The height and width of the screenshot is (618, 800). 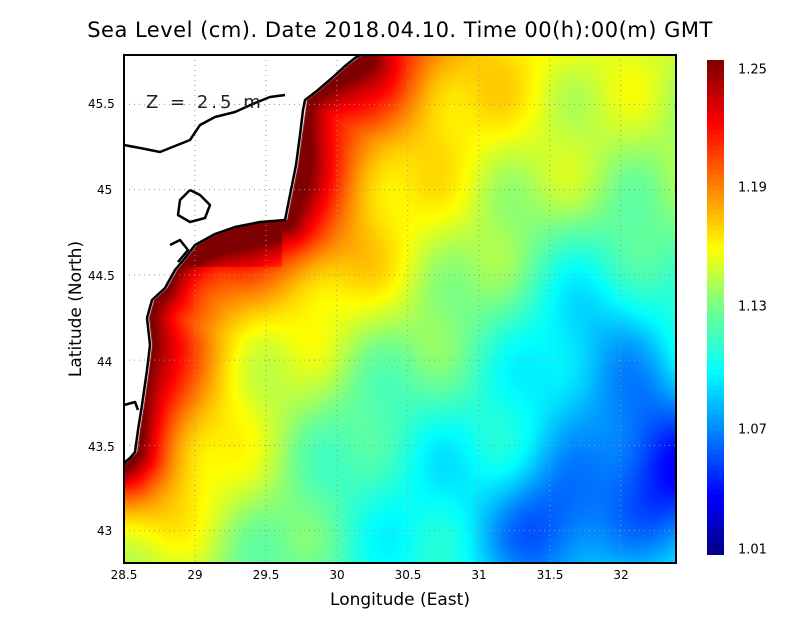 What do you see at coordinates (752, 307) in the screenshot?
I see `colorbar-label: 1.13` at bounding box center [752, 307].